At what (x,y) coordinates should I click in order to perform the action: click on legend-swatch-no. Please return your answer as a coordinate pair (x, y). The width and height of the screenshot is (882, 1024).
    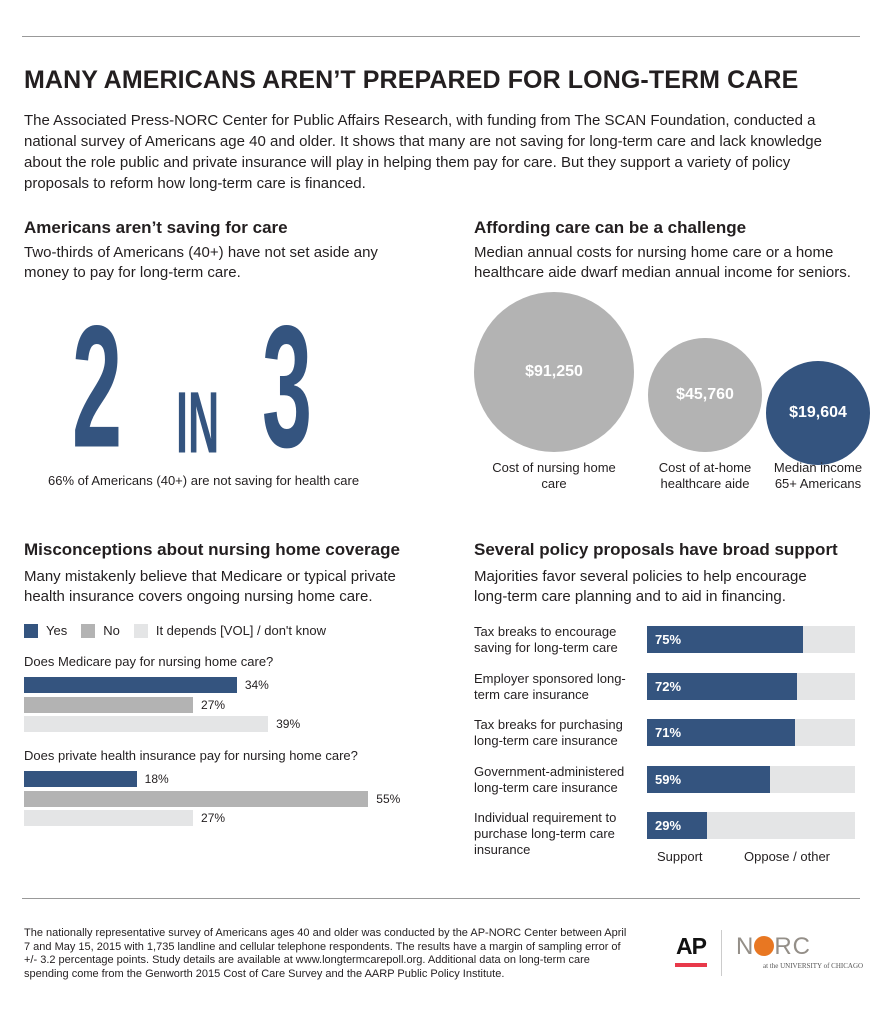
    Looking at the image, I should click on (88, 630).